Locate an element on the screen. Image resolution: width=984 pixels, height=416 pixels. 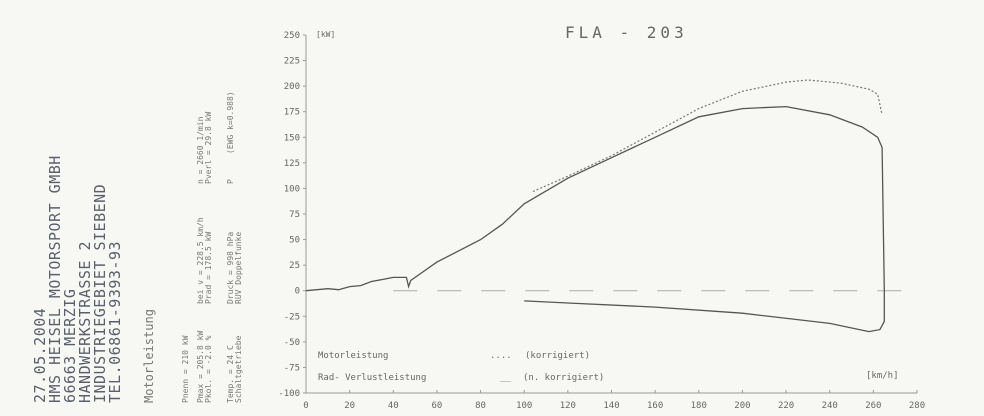
x-tick-label: 180 is located at coordinates (699, 406).